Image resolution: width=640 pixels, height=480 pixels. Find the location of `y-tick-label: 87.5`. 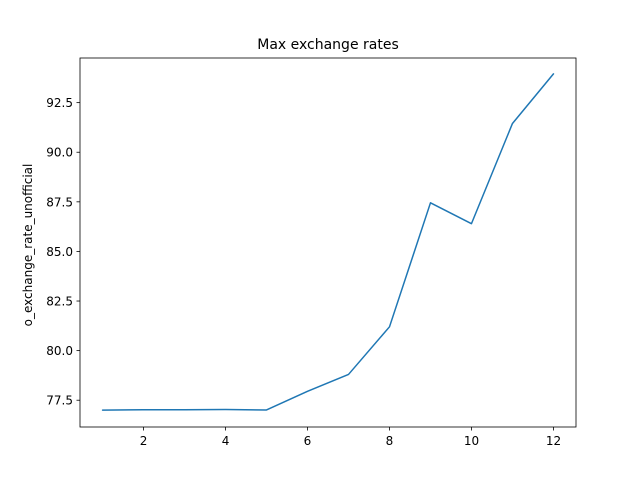

y-tick-label: 87.5 is located at coordinates (59, 202).